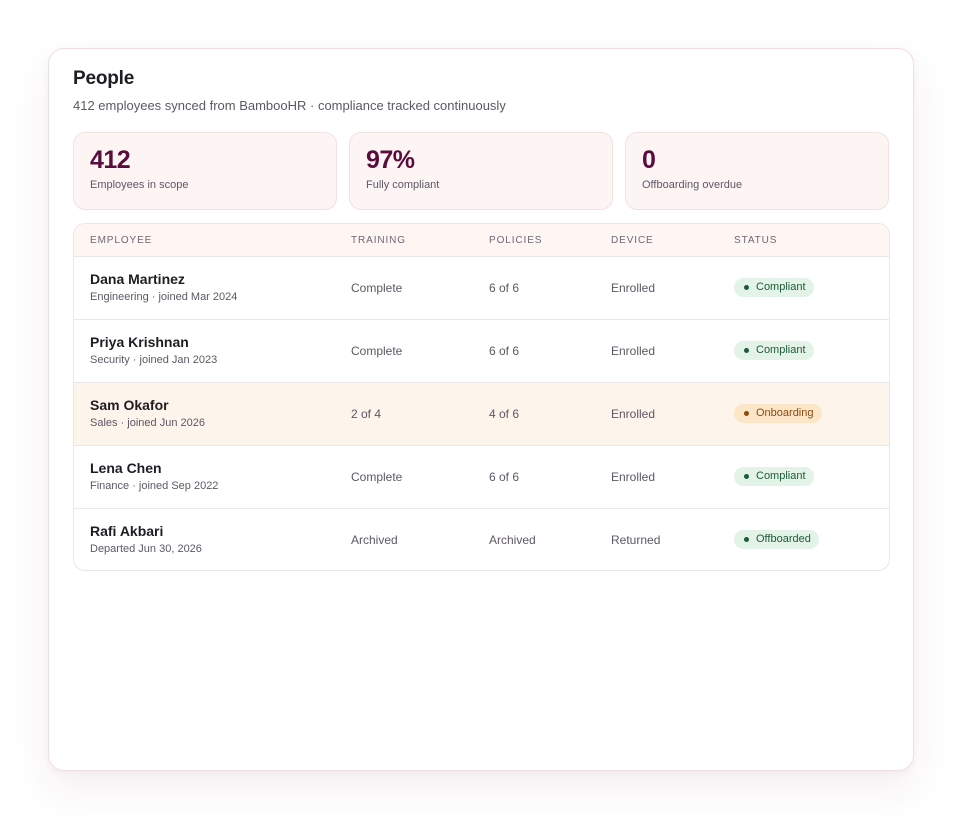 The image size is (962, 819). What do you see at coordinates (512, 540) in the screenshot?
I see `policies-cell: Archived` at bounding box center [512, 540].